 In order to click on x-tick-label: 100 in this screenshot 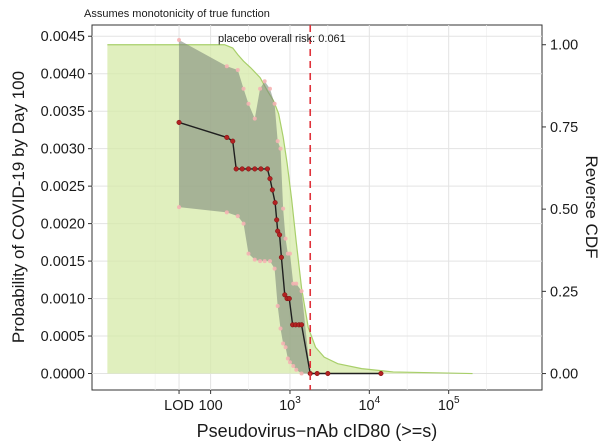, I will do `click(211, 406)`.